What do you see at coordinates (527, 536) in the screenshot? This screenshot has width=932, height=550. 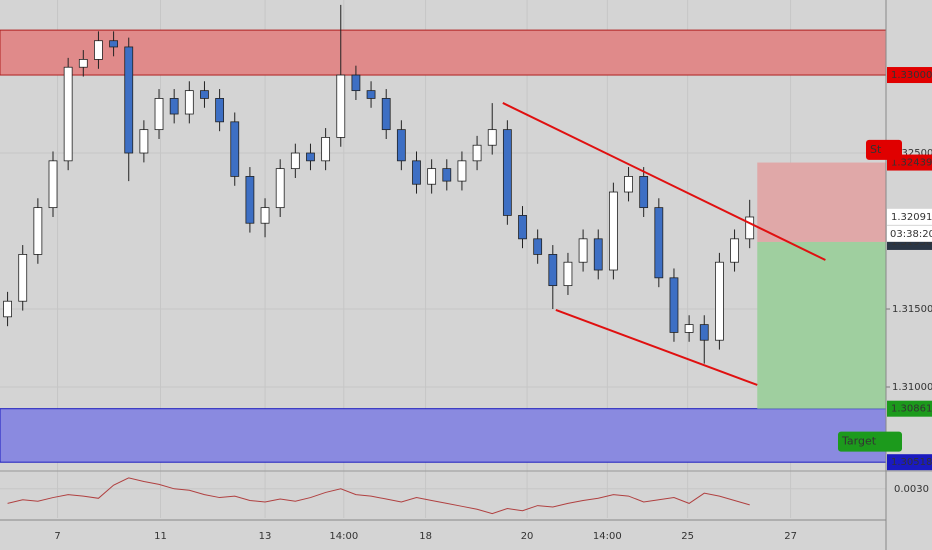 I see `x-tick-label: 20` at bounding box center [527, 536].